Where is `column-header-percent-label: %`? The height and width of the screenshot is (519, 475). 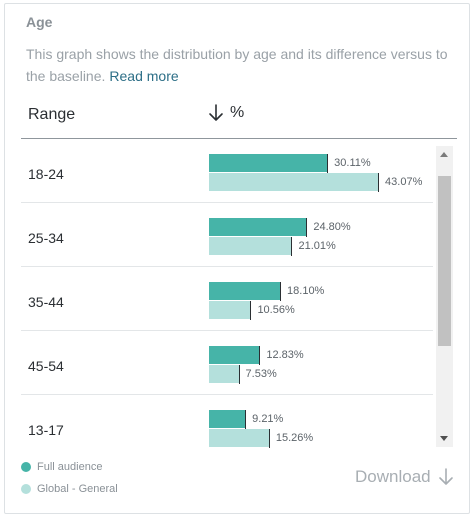
column-header-percent-label: % is located at coordinates (237, 112).